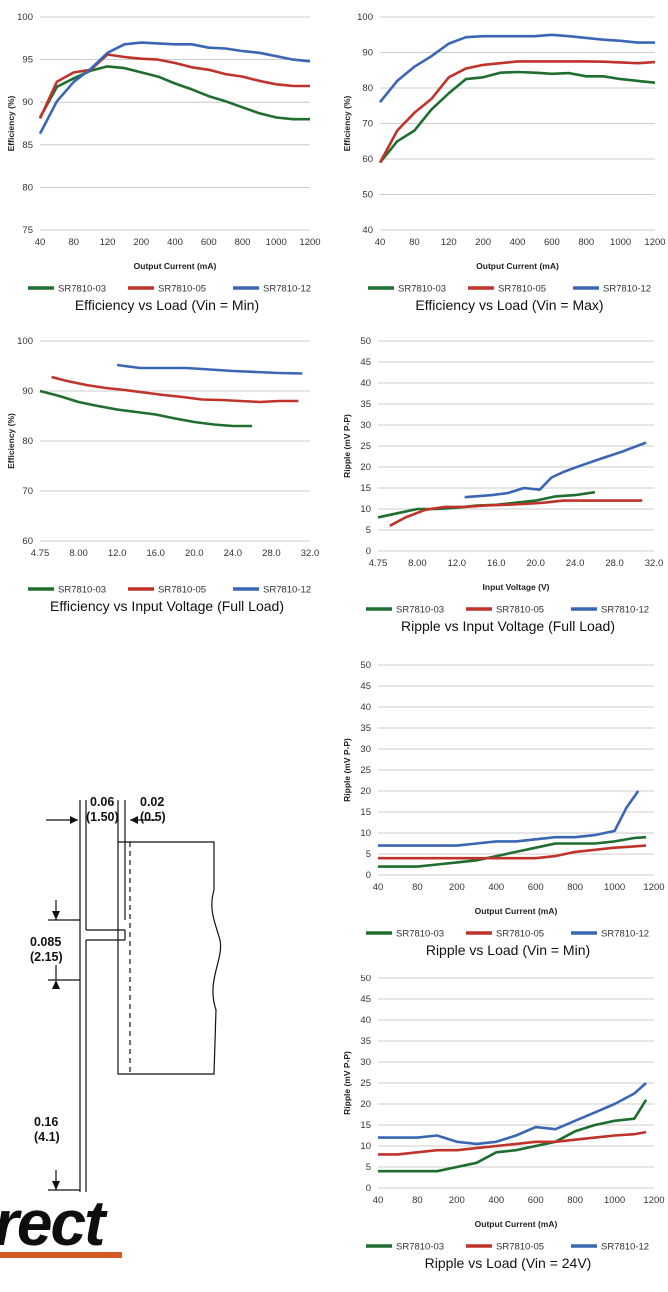  Describe the element at coordinates (365, 707) in the screenshot. I see `y-tick-label: 40` at that location.